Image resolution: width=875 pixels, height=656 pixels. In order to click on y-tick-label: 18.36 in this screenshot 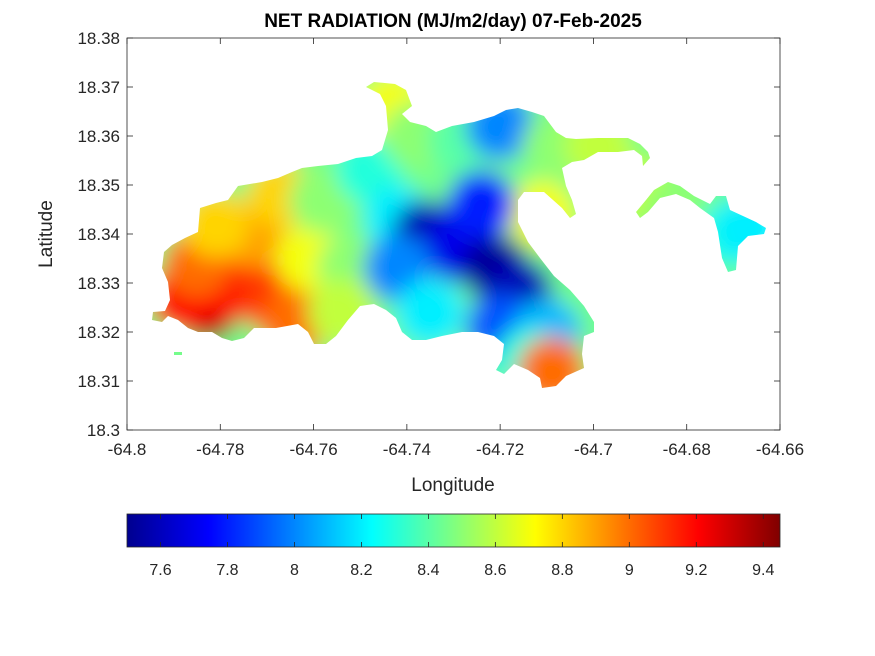, I will do `click(98, 136)`.